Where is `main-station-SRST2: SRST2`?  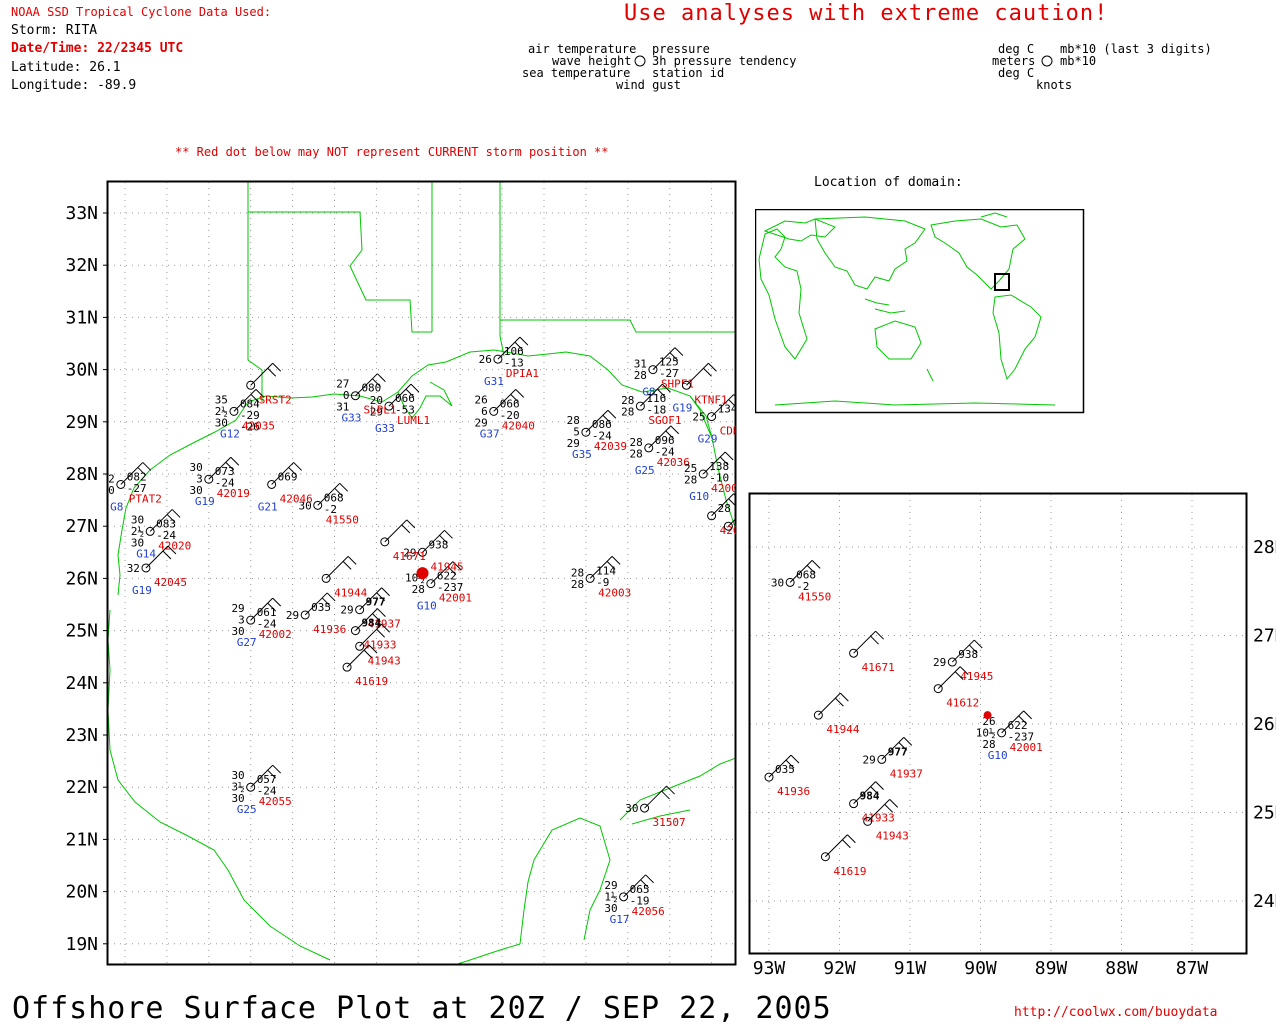
main-station-SRST2: SRST2 is located at coordinates (269, 384).